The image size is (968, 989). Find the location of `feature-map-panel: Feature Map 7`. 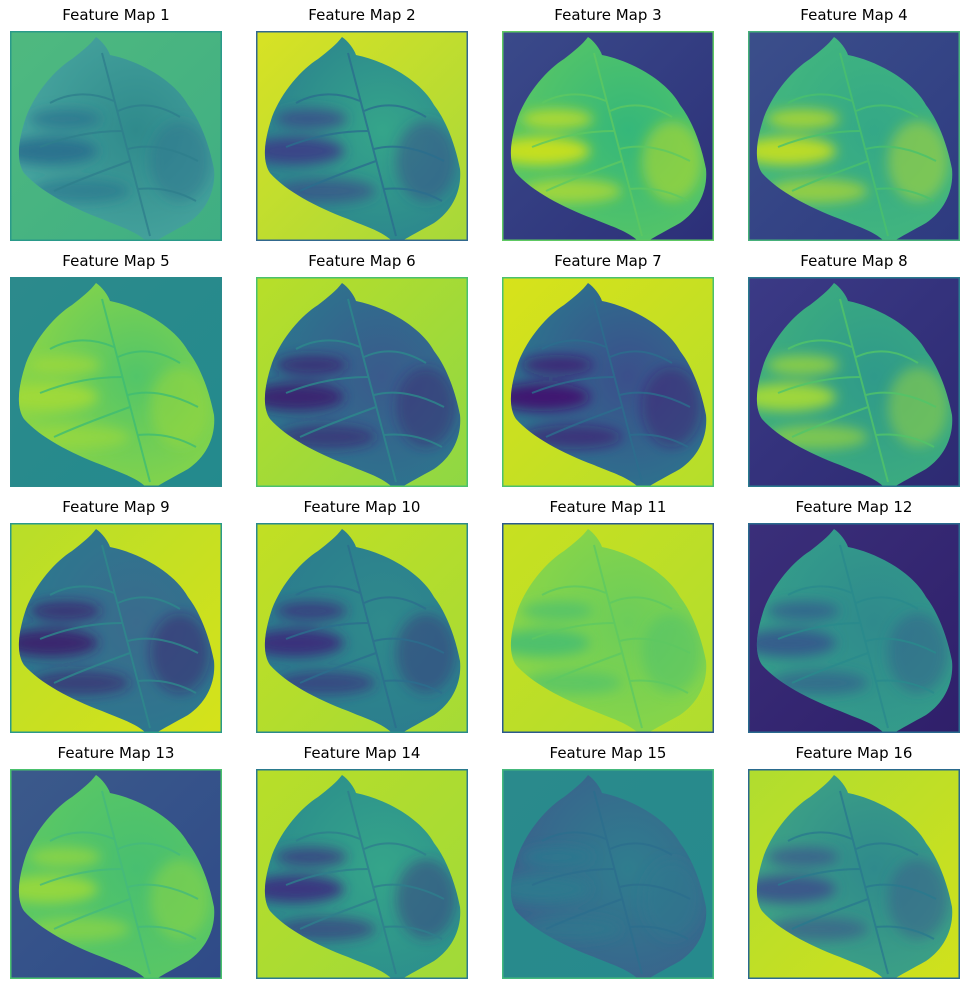

feature-map-panel: Feature Map 7 is located at coordinates (608, 368).